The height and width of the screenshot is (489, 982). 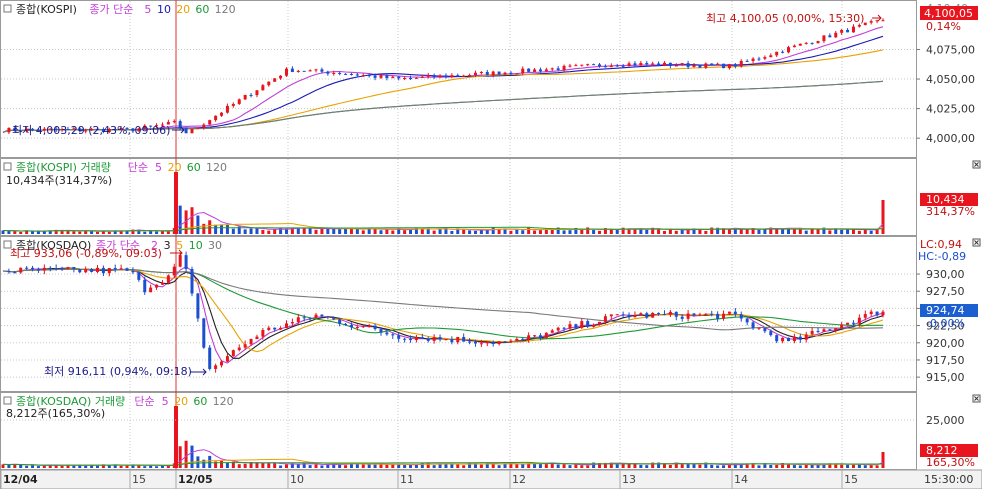 What do you see at coordinates (945, 326) in the screenshot?
I see `y-tick-label: 922,50` at bounding box center [945, 326].